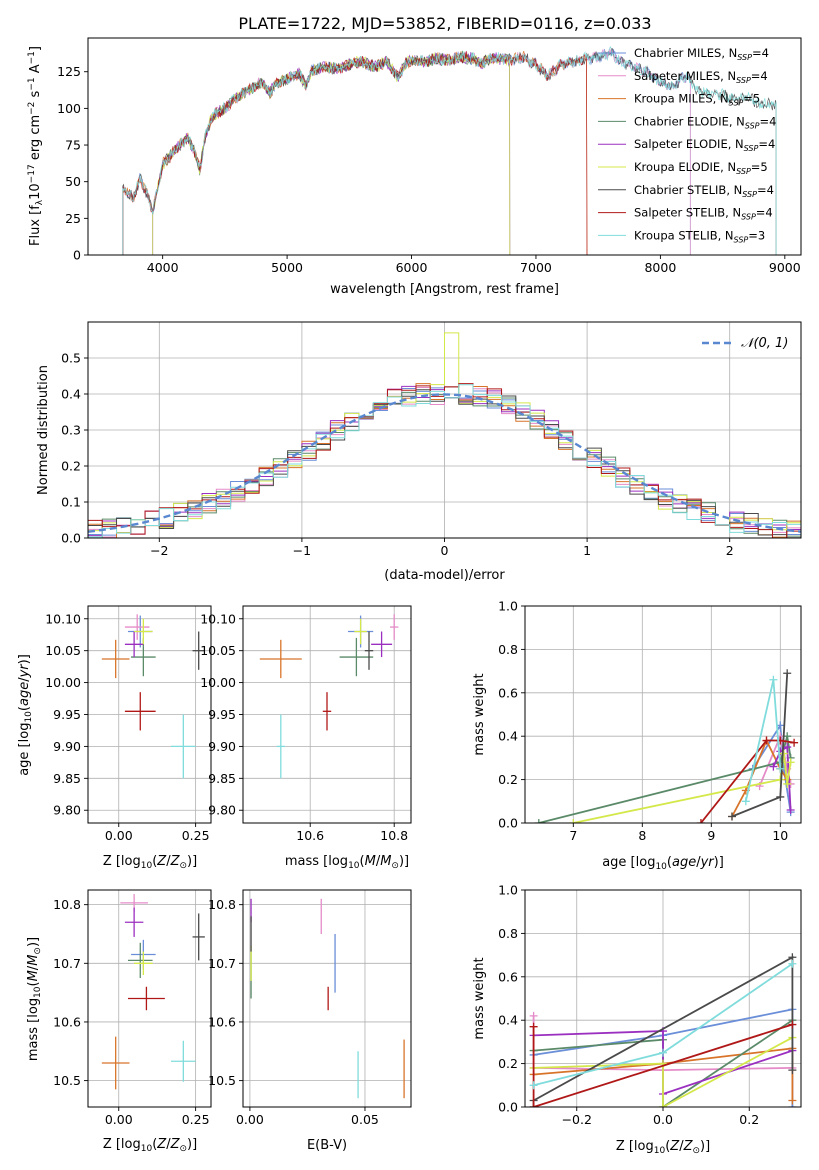 The image size is (819, 1170). I want to click on panel-xlabel: E(B-V), so click(327, 1145).